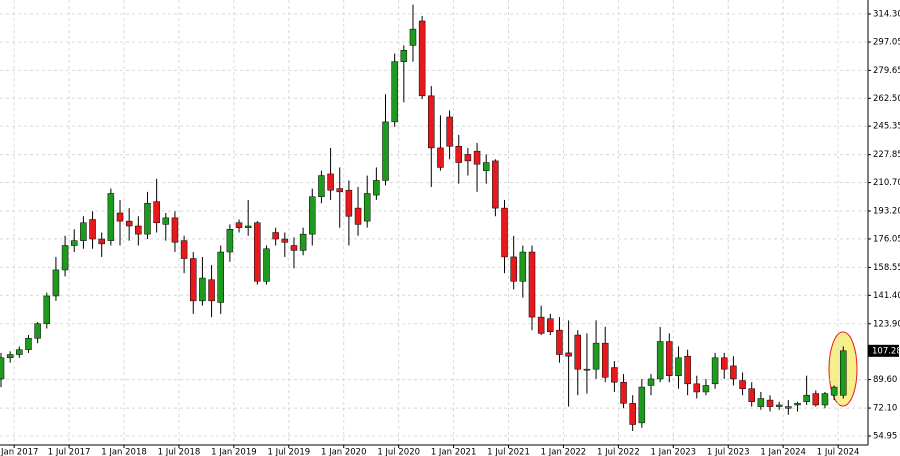 The height and width of the screenshot is (456, 900). I want to click on y-tick-label: 158.55, so click(886, 268).